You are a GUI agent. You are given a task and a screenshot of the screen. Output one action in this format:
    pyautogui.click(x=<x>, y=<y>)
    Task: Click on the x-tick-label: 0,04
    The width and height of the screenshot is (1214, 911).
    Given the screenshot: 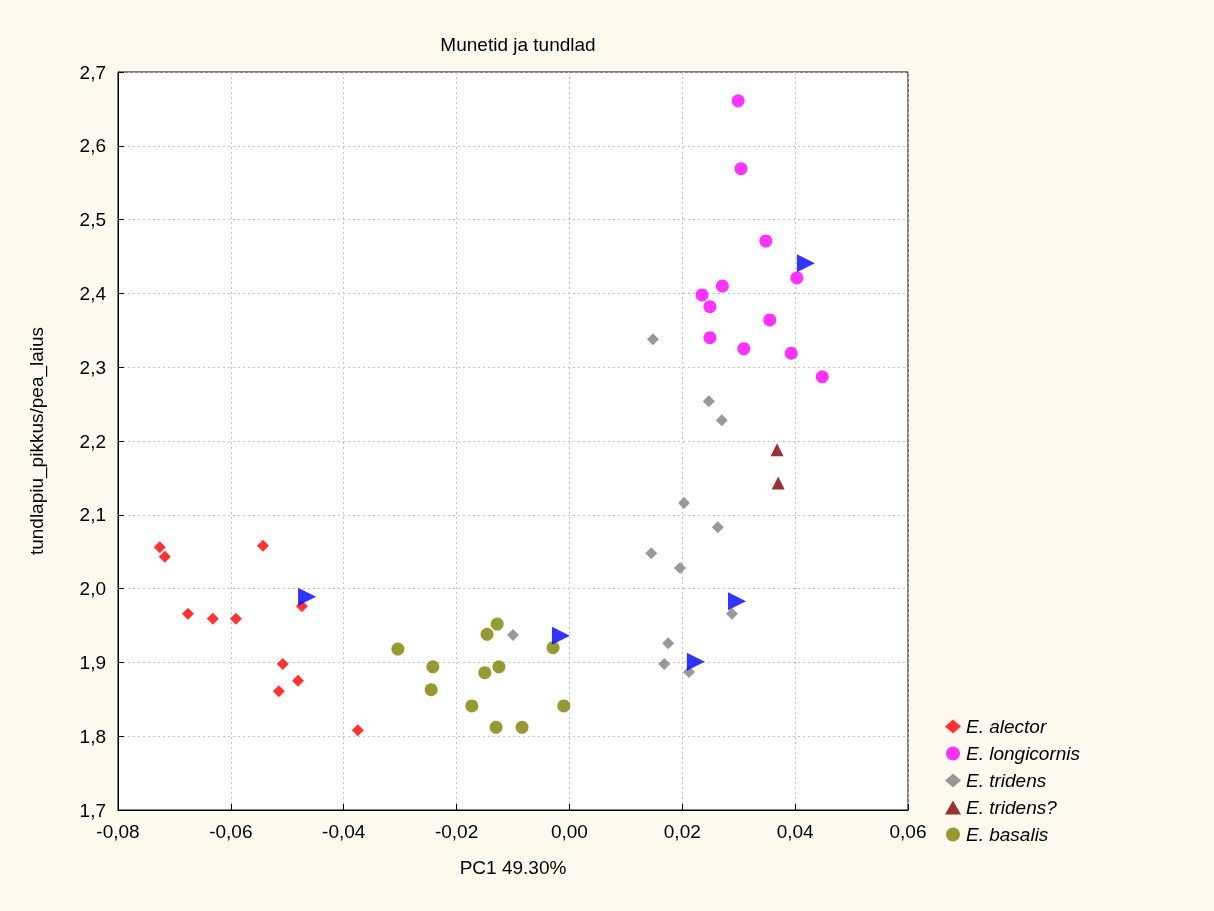 What is the action you would take?
    pyautogui.click(x=795, y=831)
    